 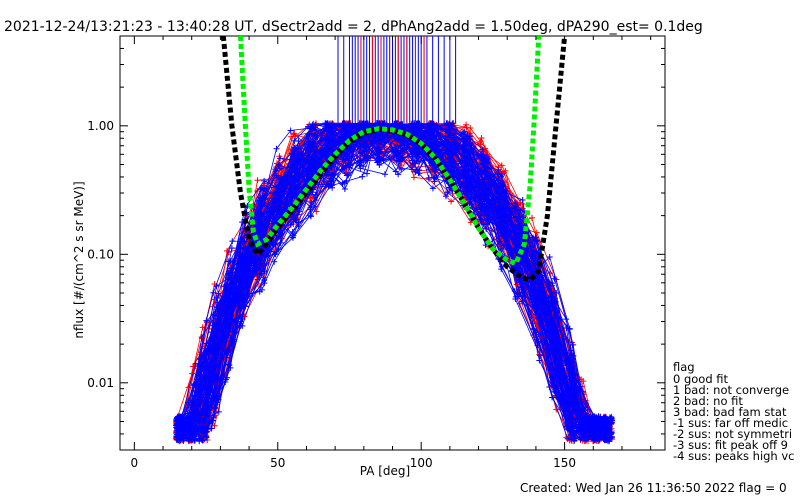 What do you see at coordinates (277, 463) in the screenshot?
I see `x-tick-label: 50` at bounding box center [277, 463].